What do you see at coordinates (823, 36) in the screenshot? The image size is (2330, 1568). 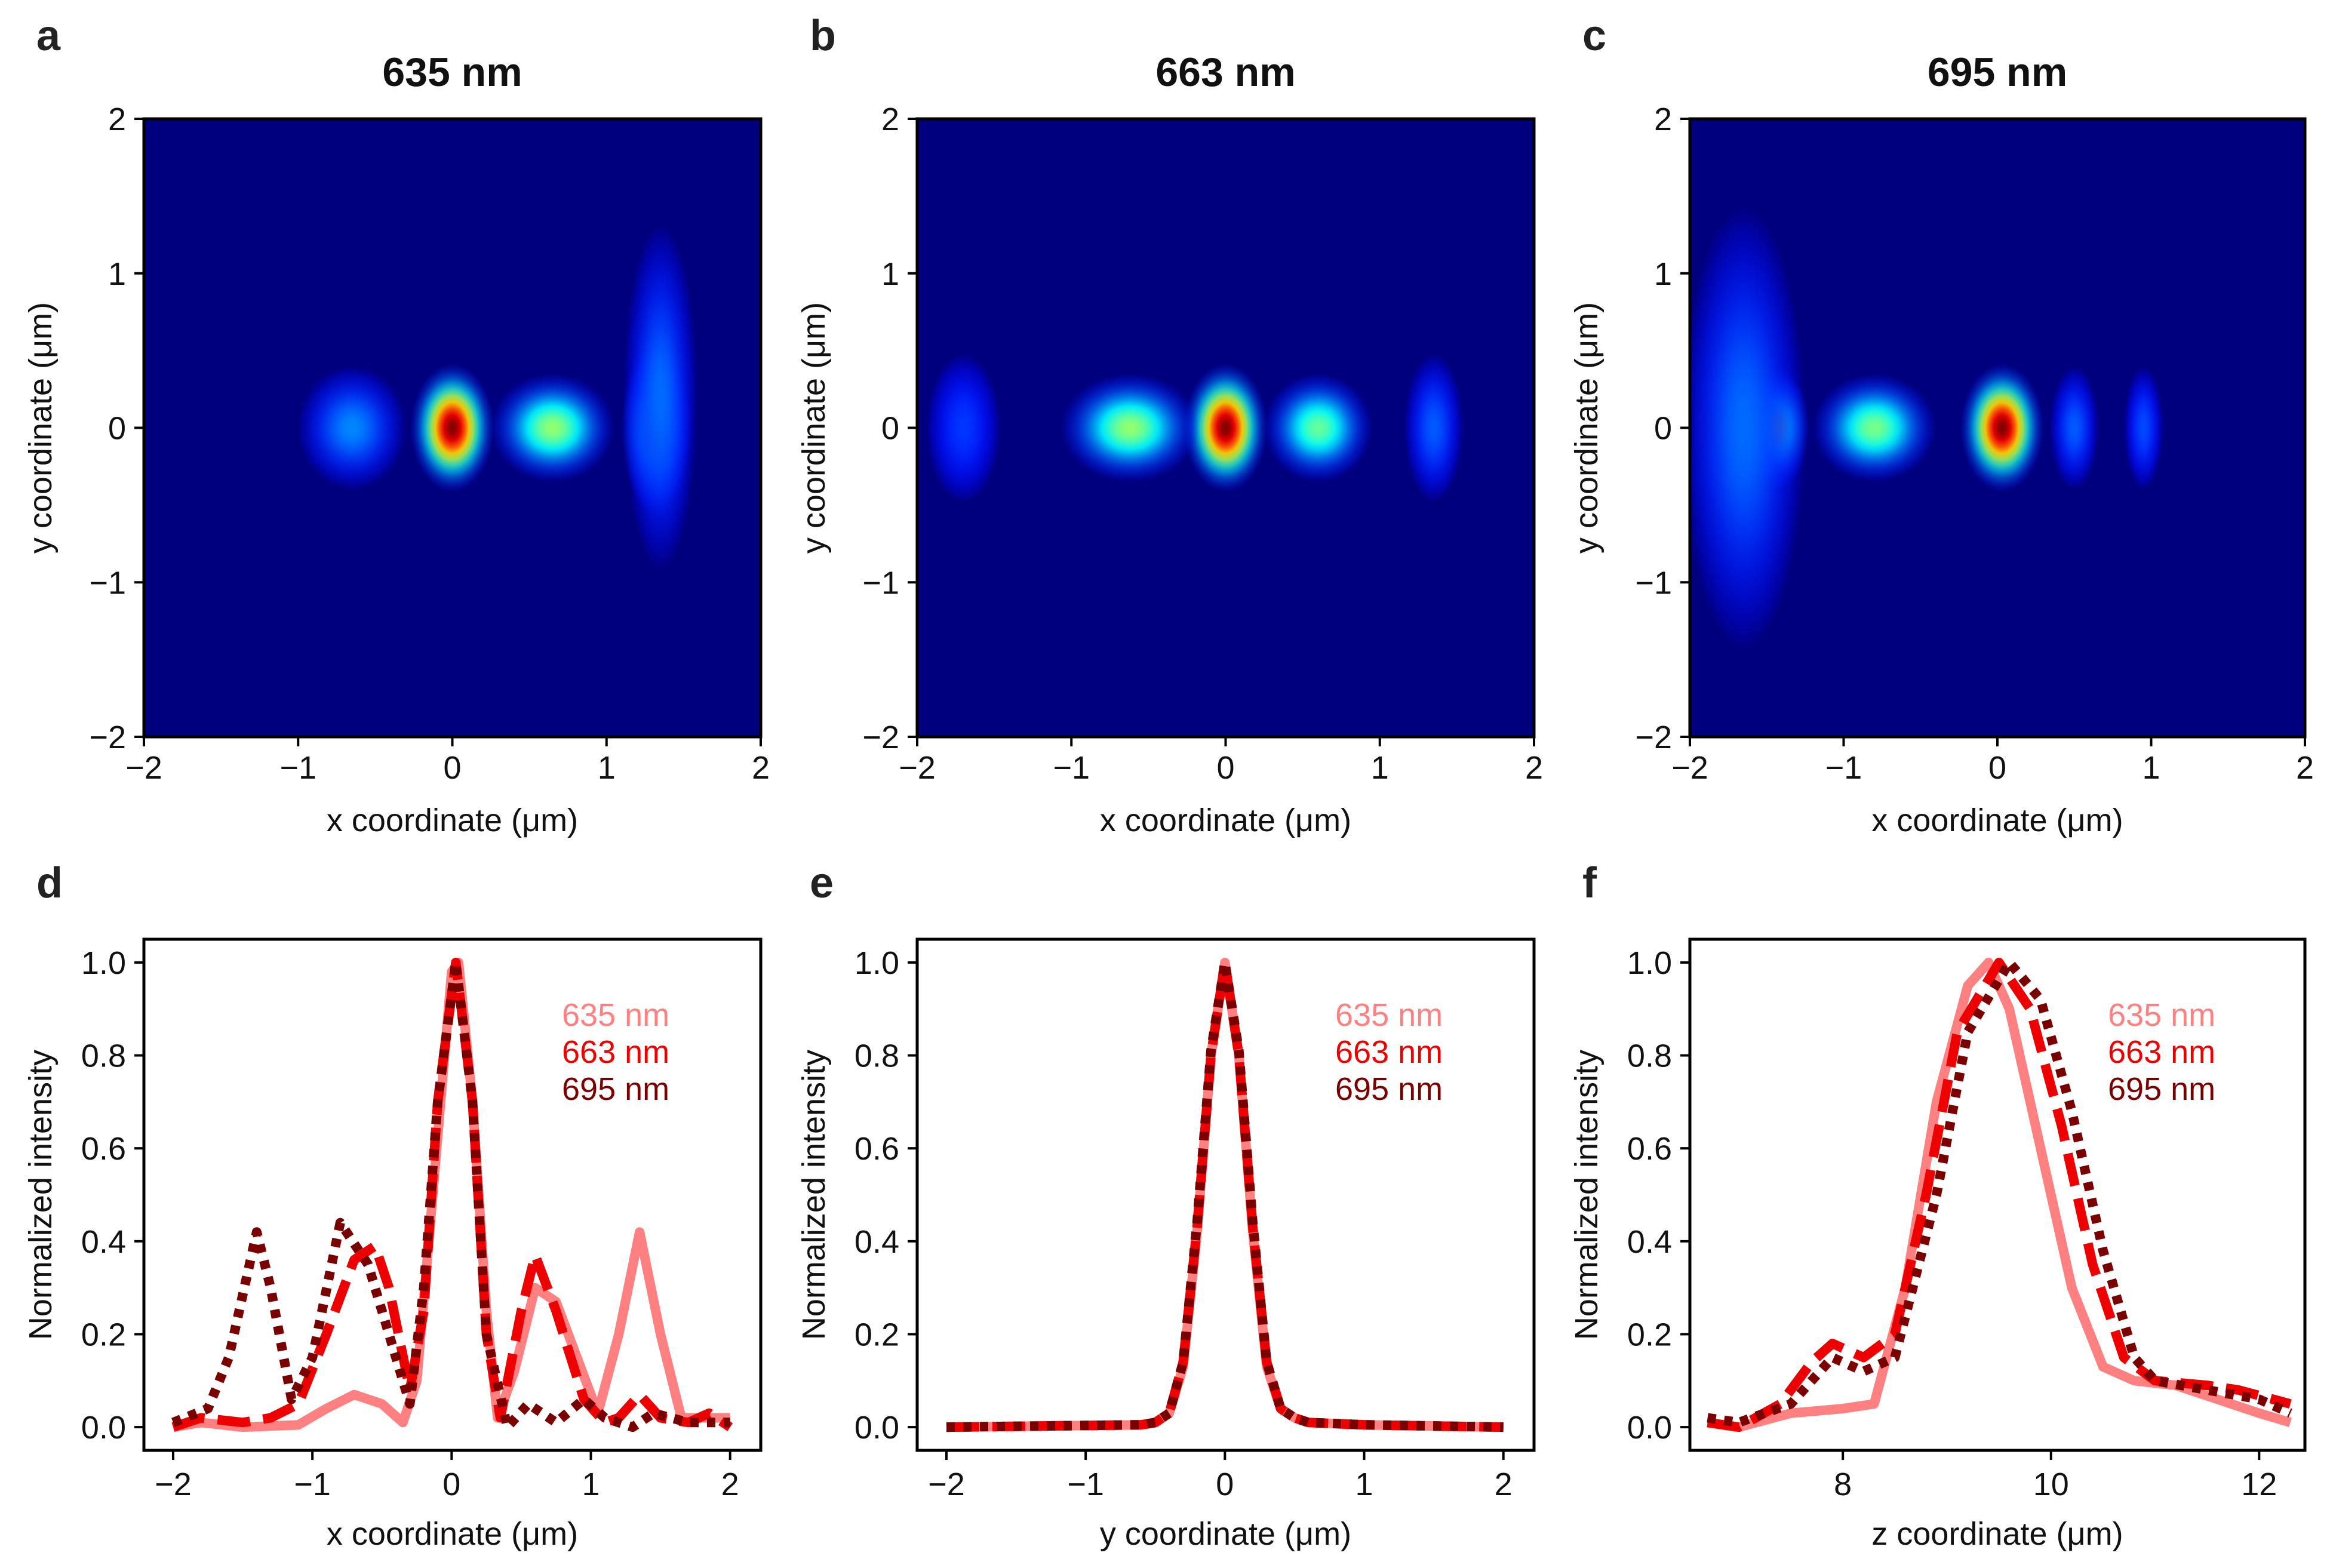 I see `panel-letter: b` at bounding box center [823, 36].